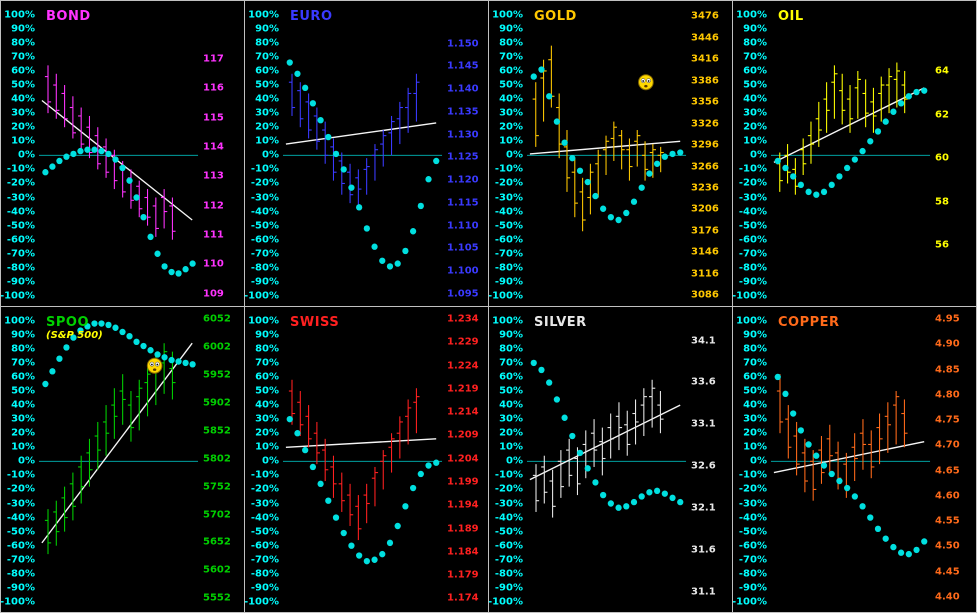  What do you see at coordinates (217, 515) in the screenshot?
I see `price-tick: 5702` at bounding box center [217, 515].